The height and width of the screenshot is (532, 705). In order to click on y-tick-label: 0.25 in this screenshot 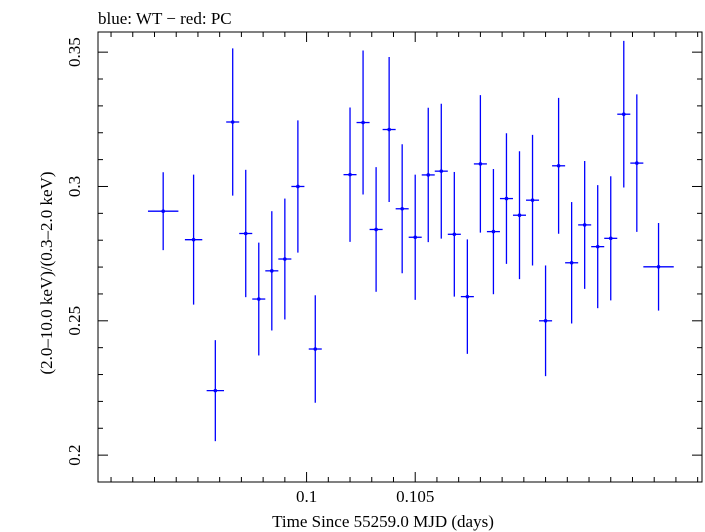, I will do `click(74, 321)`.